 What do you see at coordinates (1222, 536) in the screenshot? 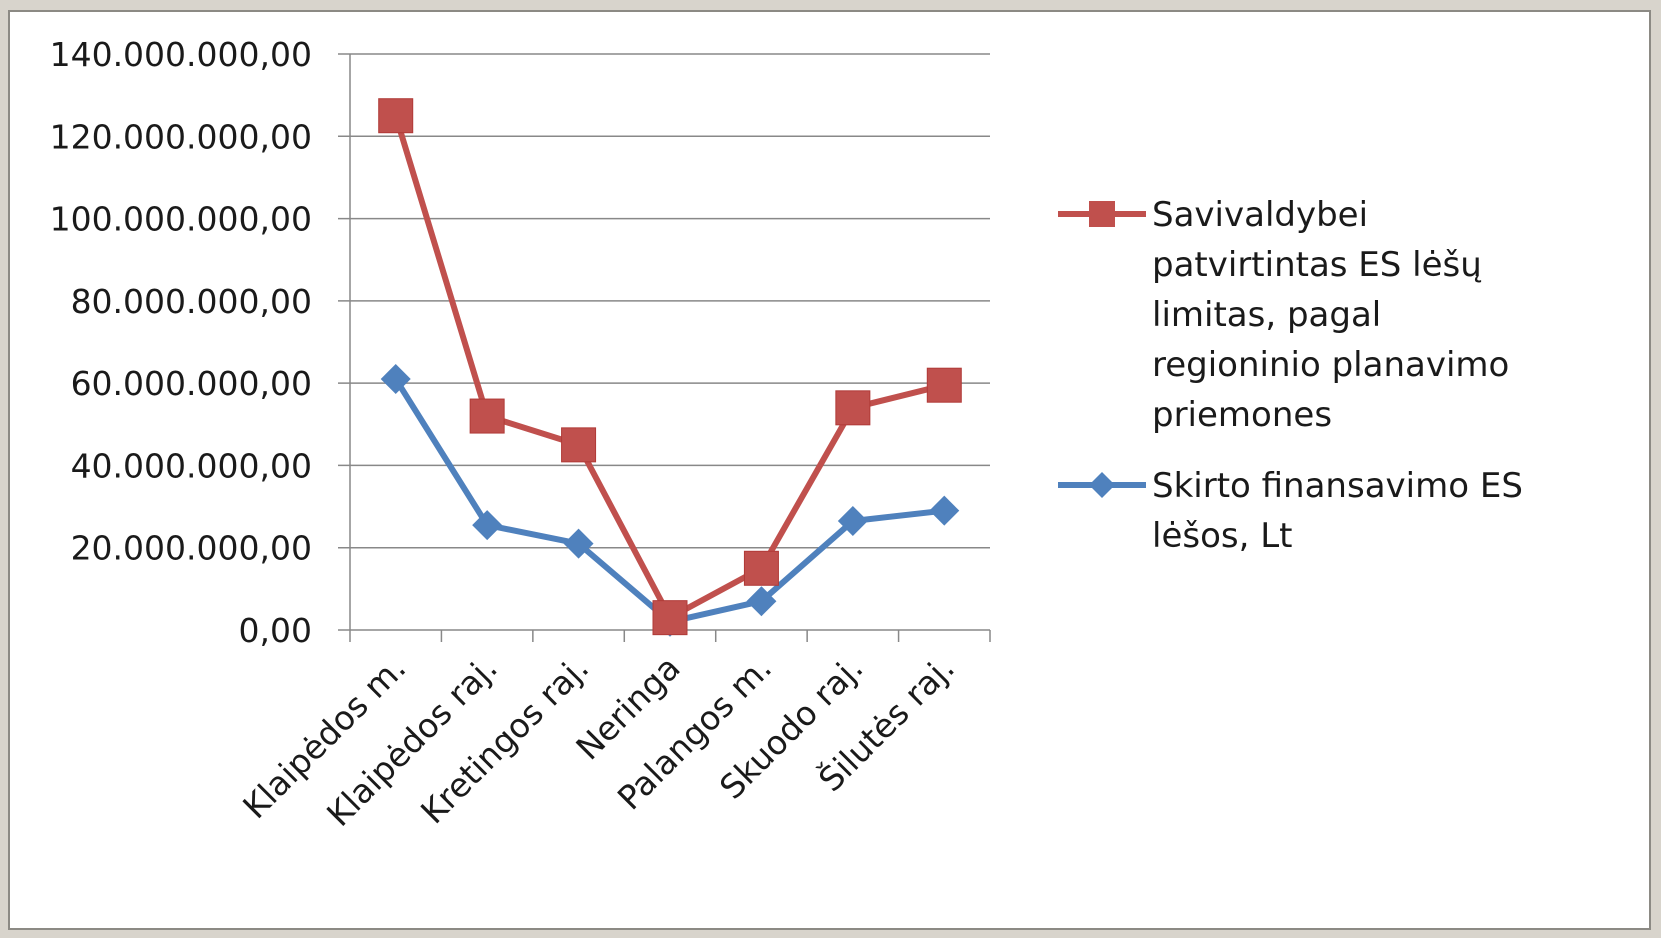
I see `legend-label-series-1: lėšos, Lt` at bounding box center [1222, 536].